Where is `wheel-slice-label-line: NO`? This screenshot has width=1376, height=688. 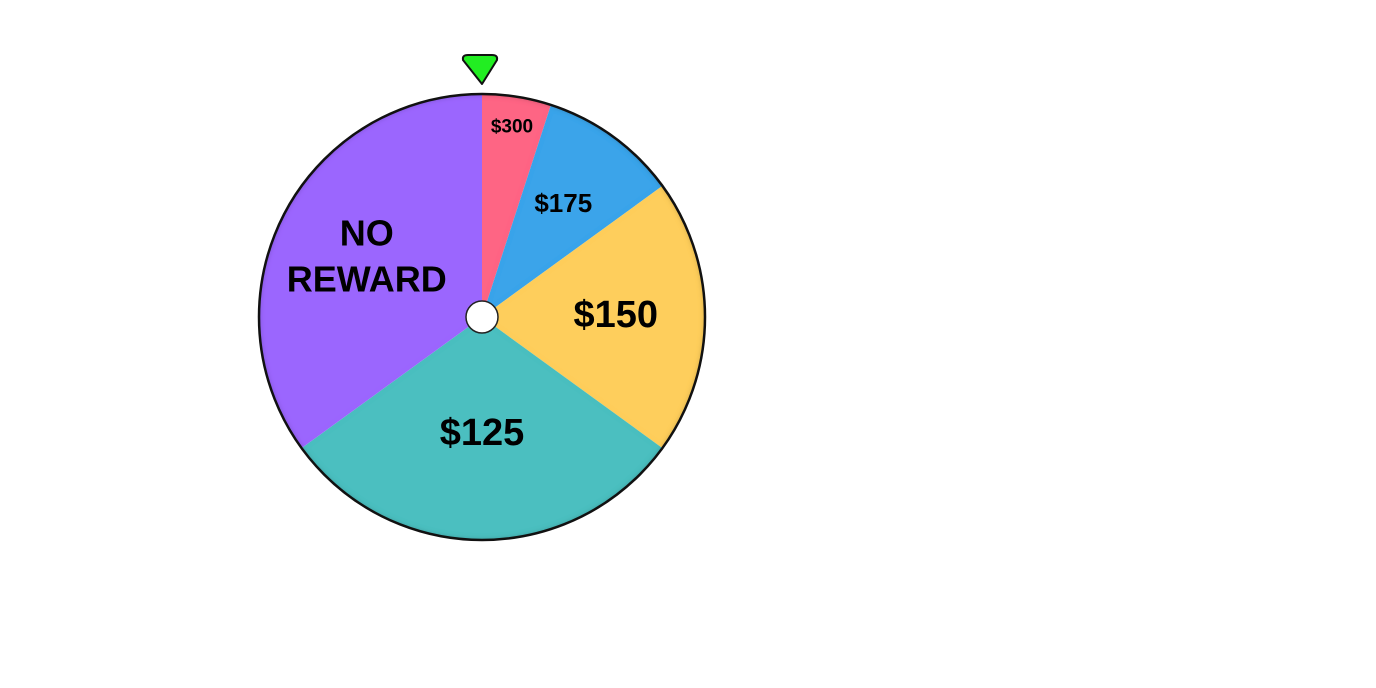
wheel-slice-label-line: NO is located at coordinates (367, 232).